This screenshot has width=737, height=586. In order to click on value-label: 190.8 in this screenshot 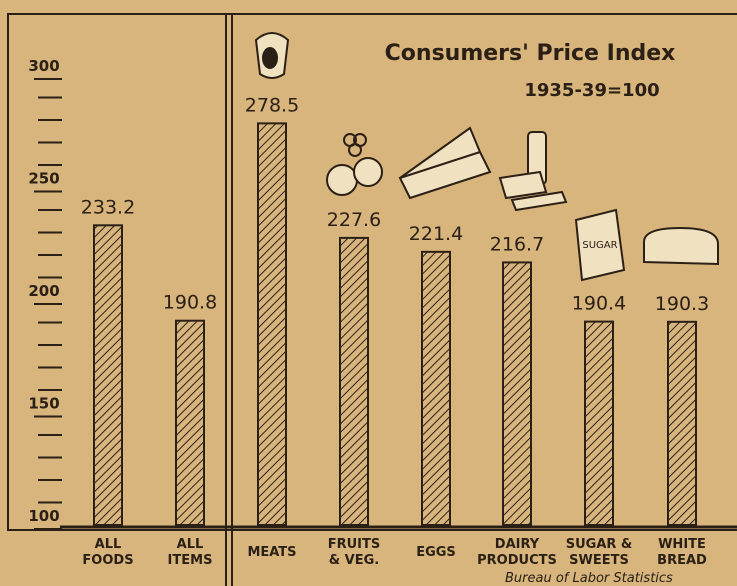, I will do `click(190, 303)`.